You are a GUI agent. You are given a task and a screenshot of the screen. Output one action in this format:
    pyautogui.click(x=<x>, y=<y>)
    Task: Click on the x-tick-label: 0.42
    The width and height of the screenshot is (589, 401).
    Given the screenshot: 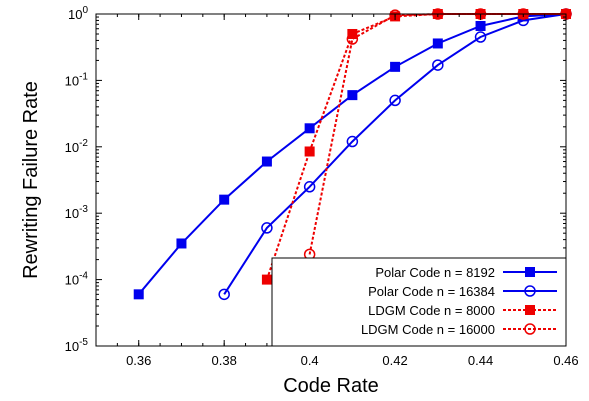 What is the action you would take?
    pyautogui.click(x=394, y=360)
    